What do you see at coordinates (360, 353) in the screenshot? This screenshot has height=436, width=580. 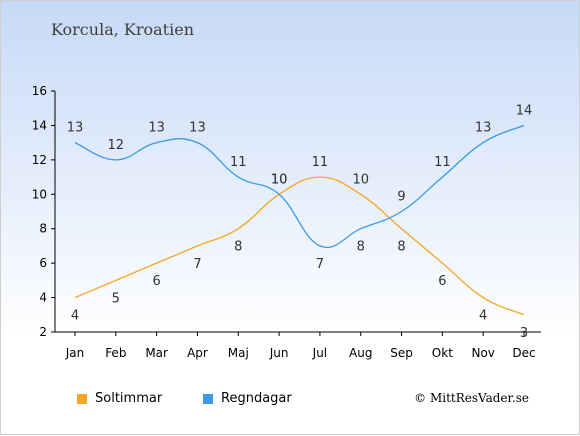 I see `x-tick-label: Aug` at bounding box center [360, 353].